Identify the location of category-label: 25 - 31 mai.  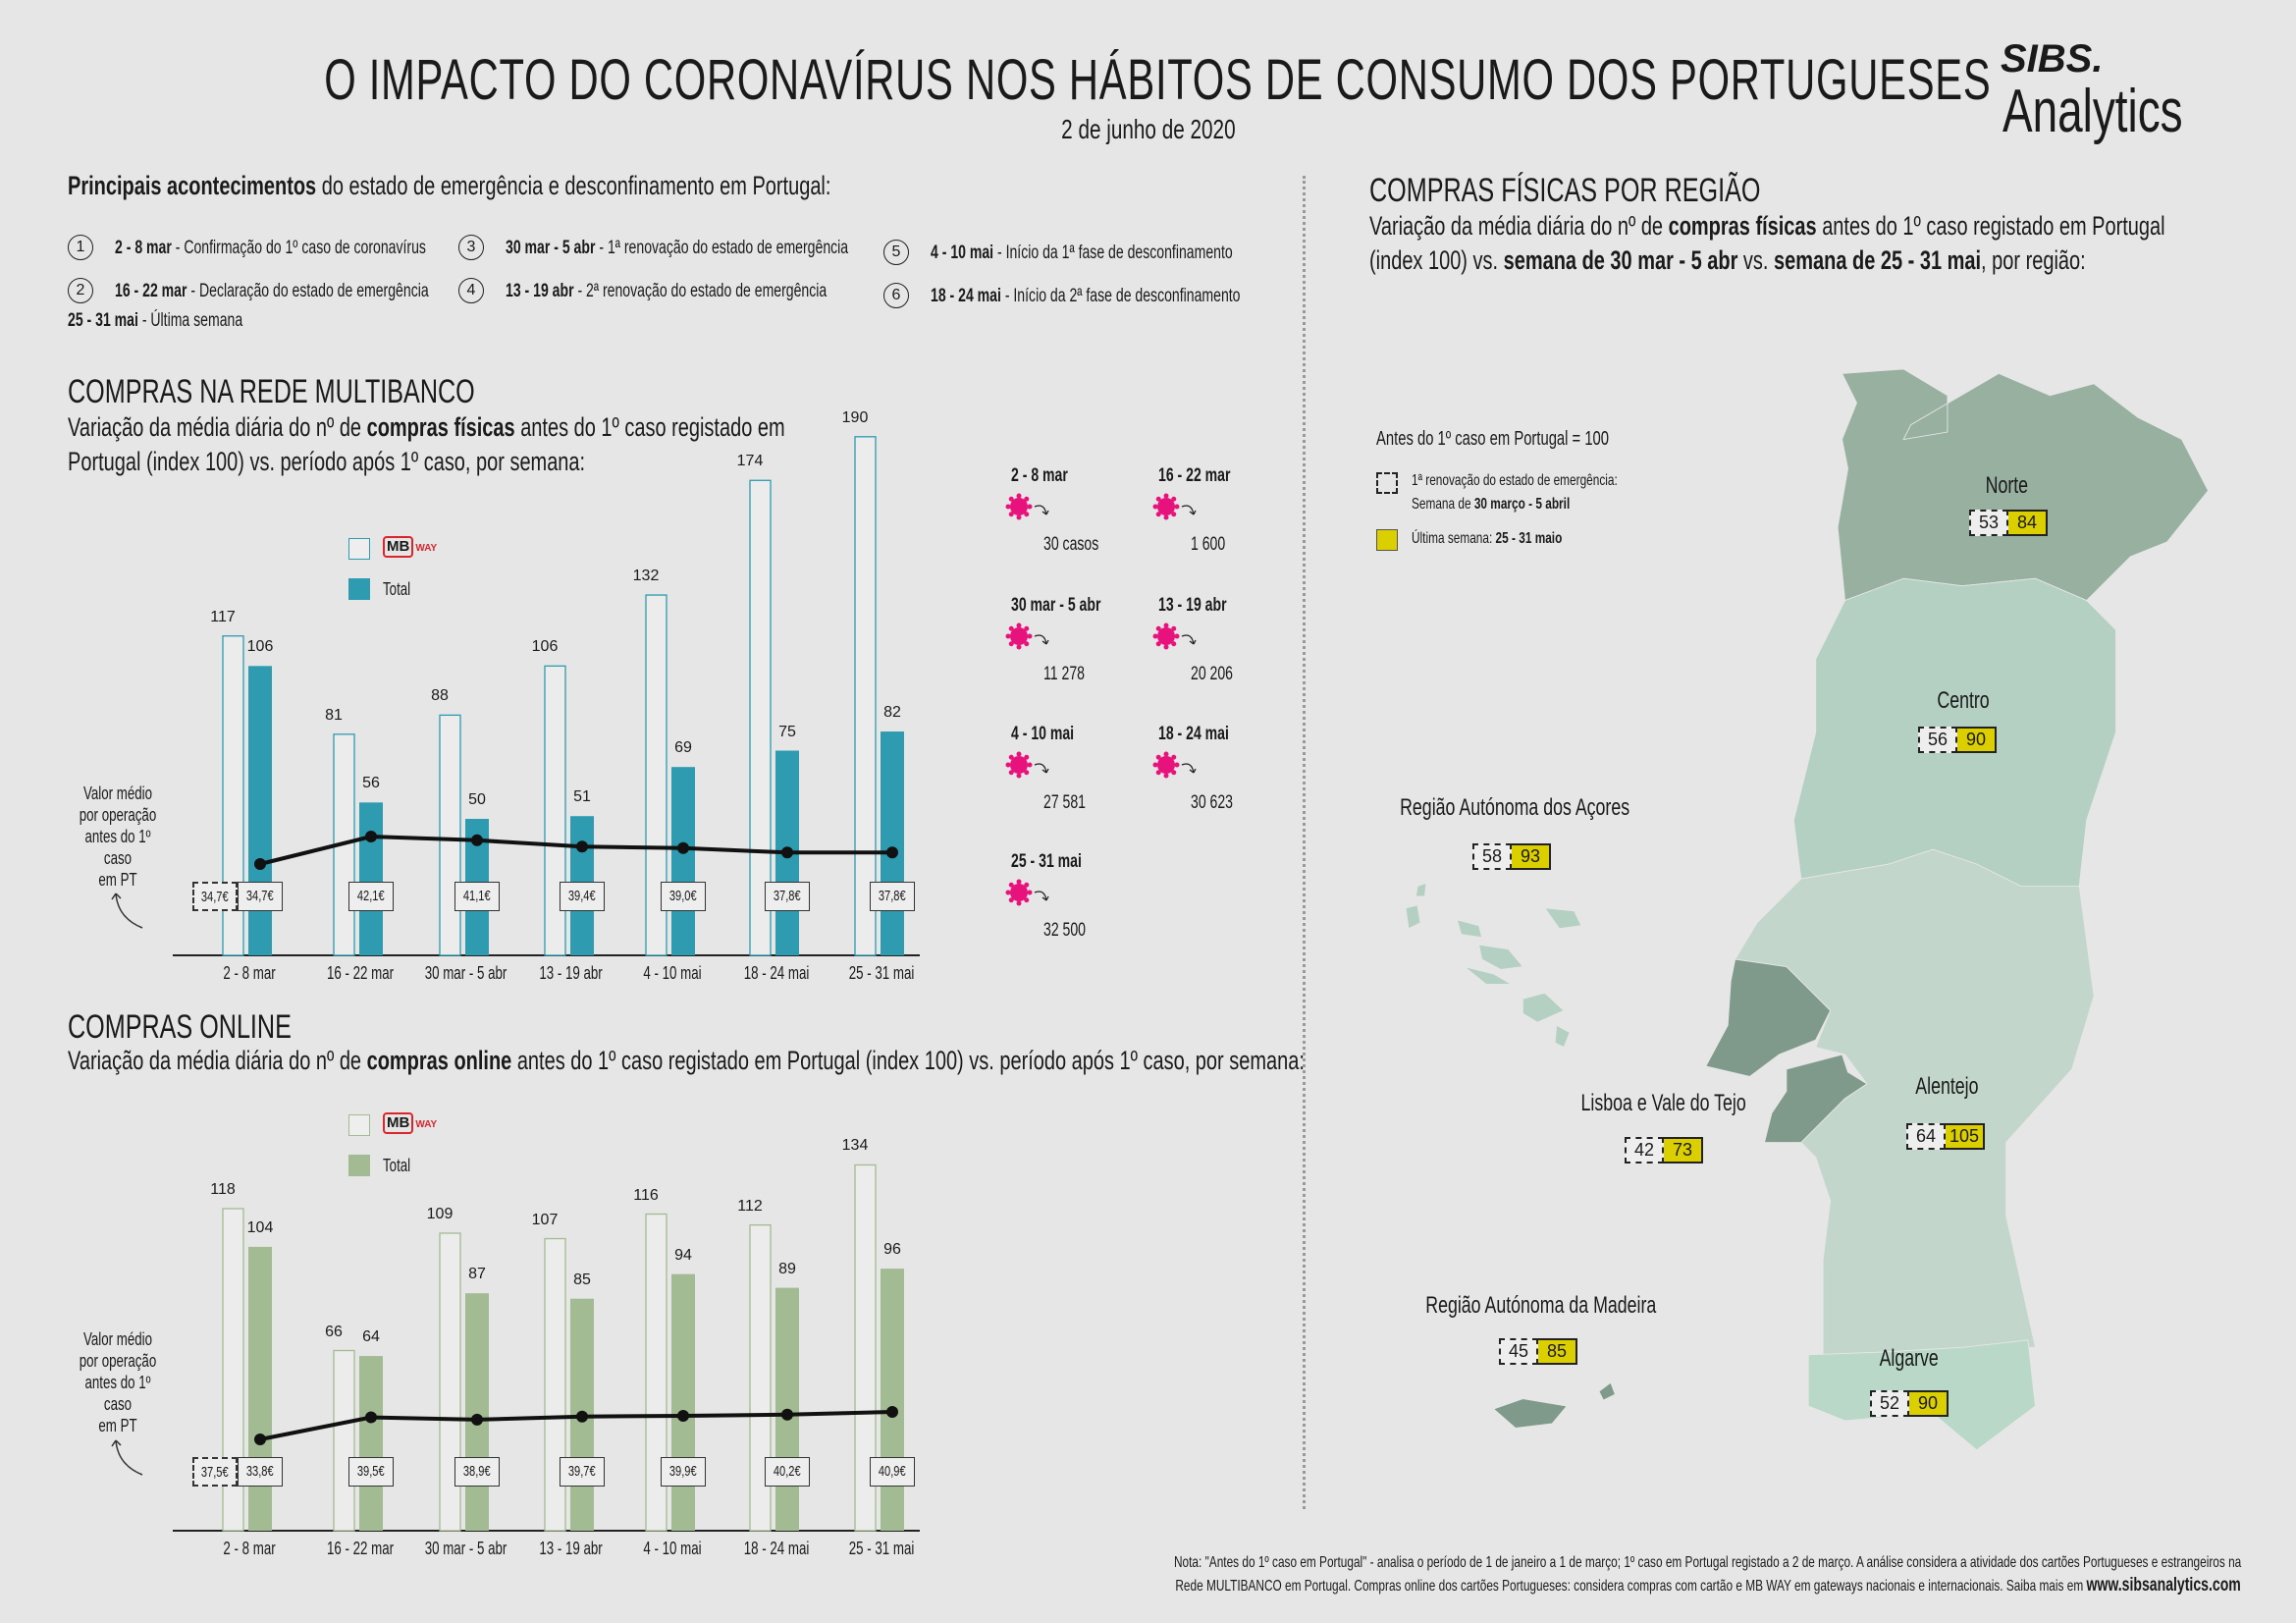
(881, 973).